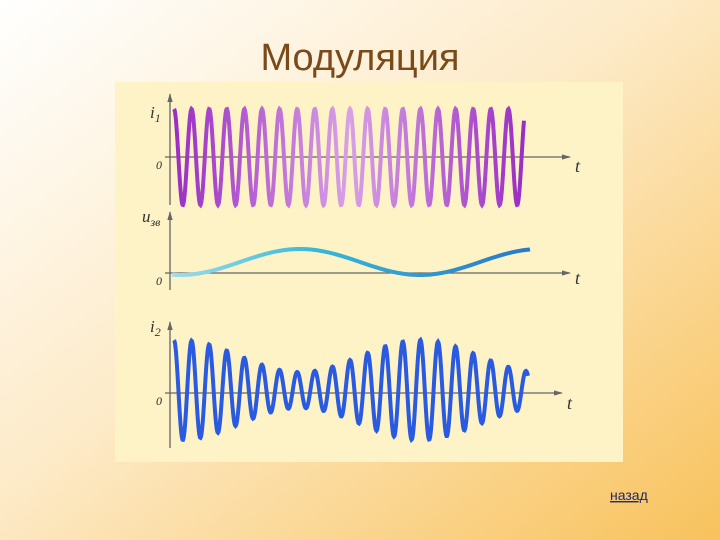  What do you see at coordinates (351, 262) in the screenshot?
I see `sound-wave` at bounding box center [351, 262].